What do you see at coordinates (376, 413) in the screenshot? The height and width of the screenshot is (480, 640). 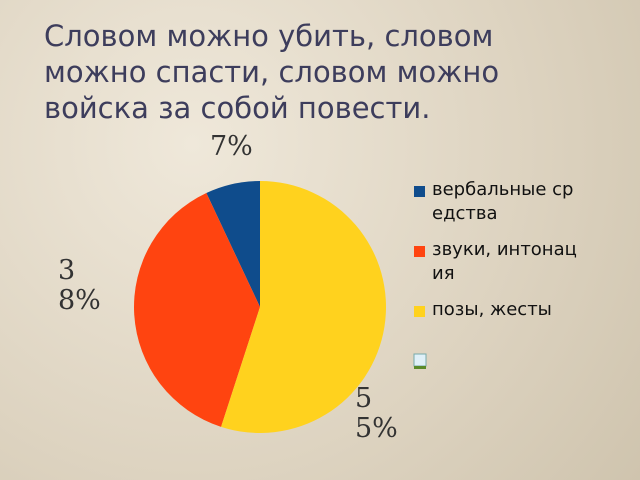 I see `data-label: 55%` at bounding box center [376, 413].